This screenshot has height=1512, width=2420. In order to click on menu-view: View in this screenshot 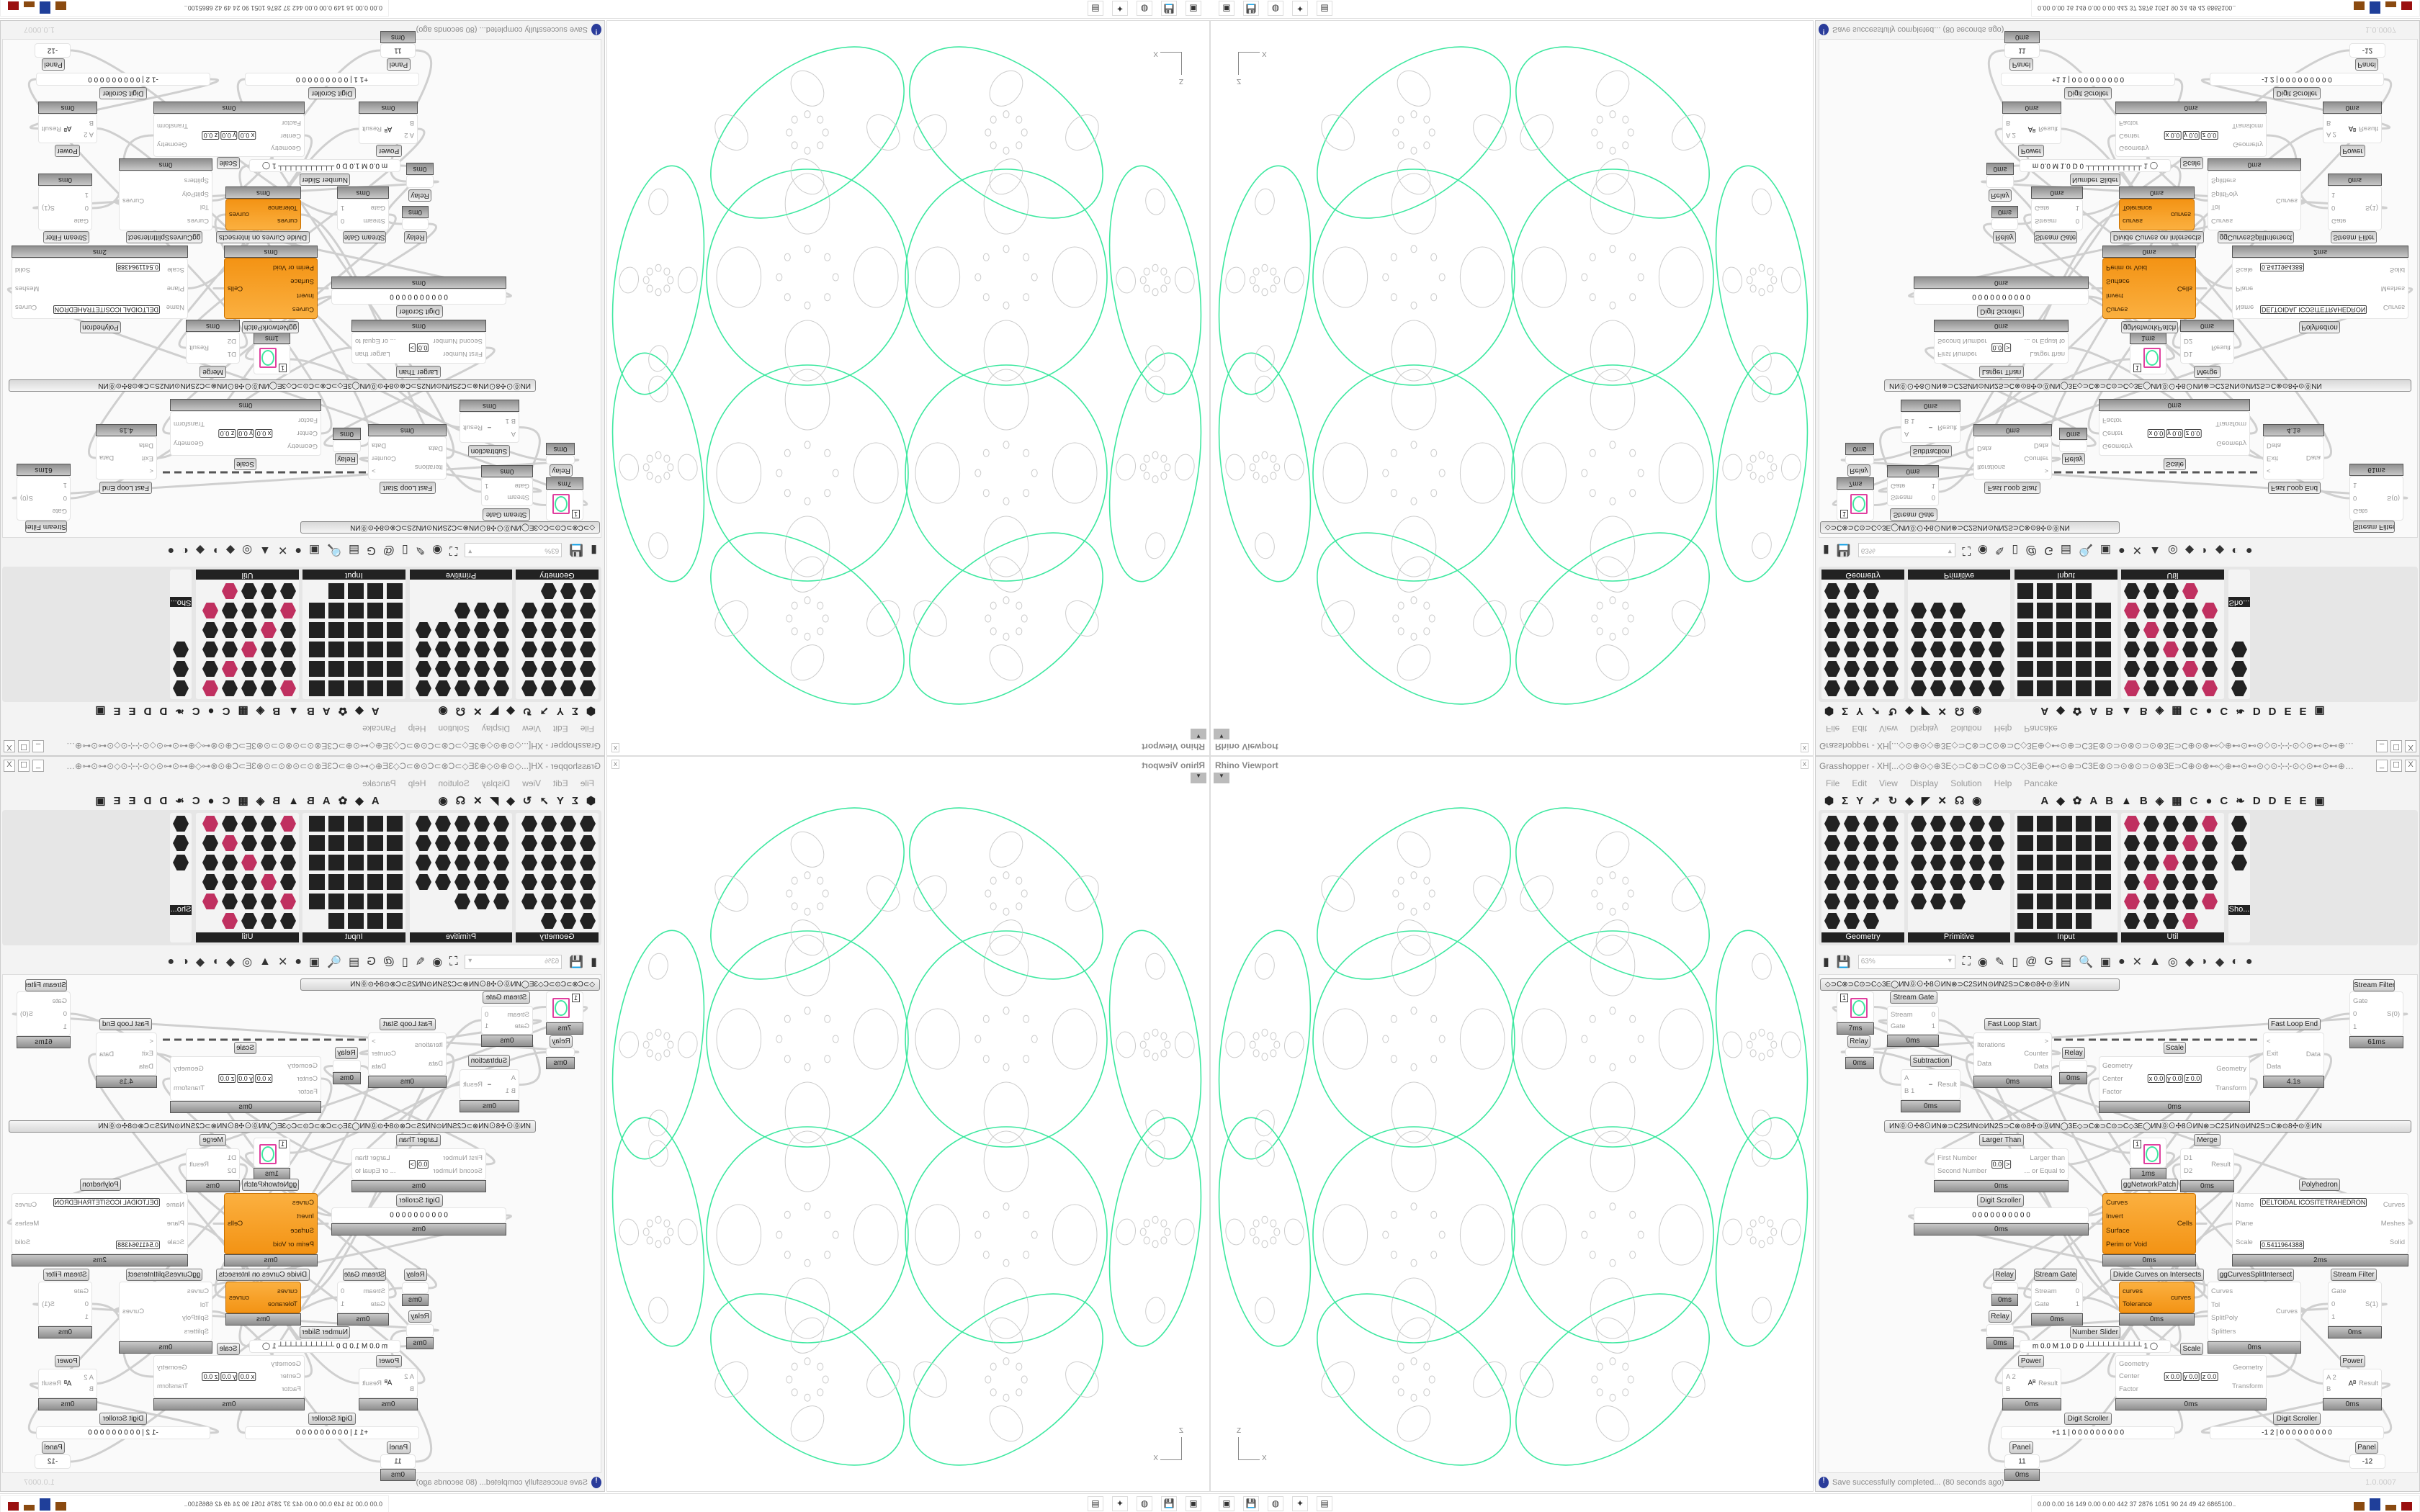, I will do `click(531, 783)`.